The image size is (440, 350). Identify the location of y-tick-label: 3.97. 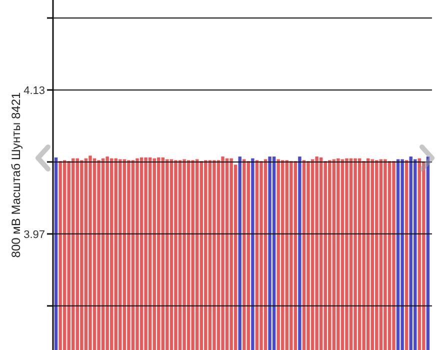
(34, 234).